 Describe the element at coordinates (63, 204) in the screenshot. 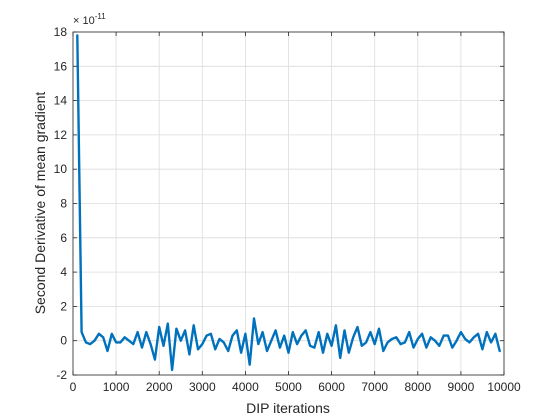

I see `y-tick-label: 8` at that location.